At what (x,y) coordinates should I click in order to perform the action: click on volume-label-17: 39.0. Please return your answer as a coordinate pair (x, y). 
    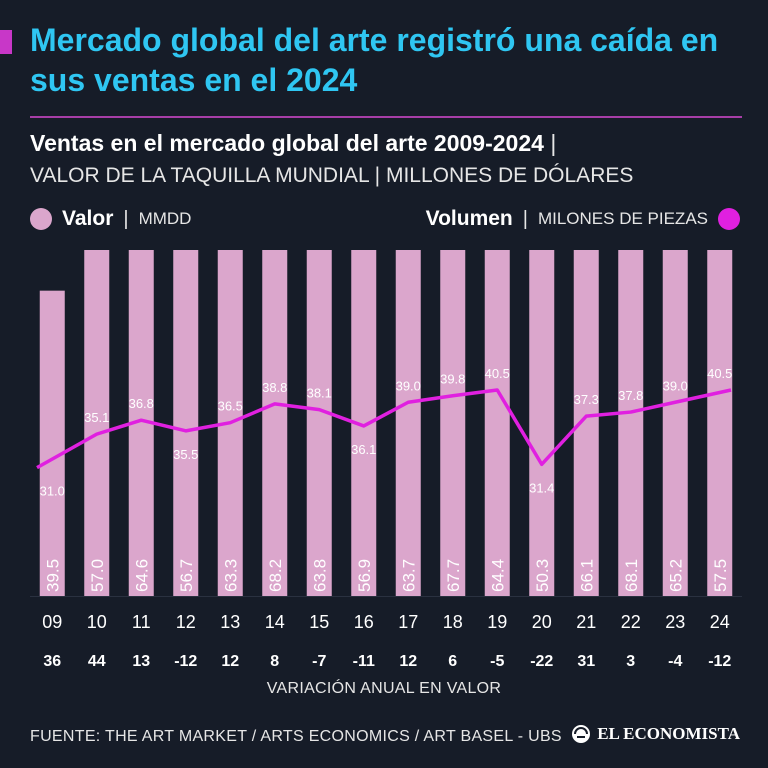
    Looking at the image, I should click on (408, 385).